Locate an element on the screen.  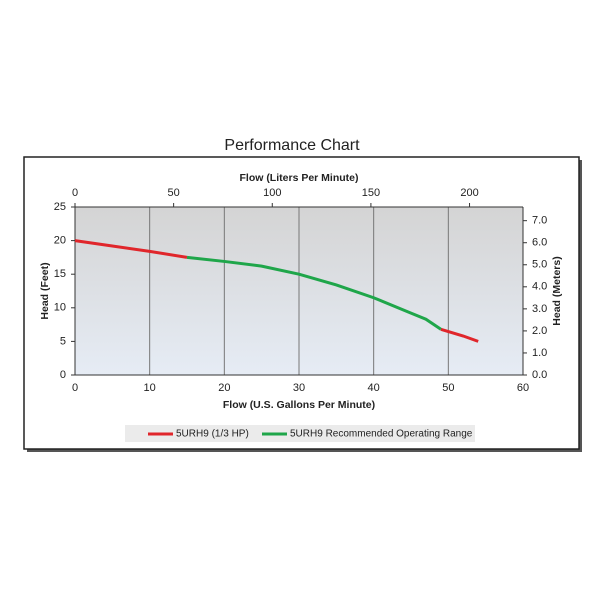
legend is located at coordinates (300, 433).